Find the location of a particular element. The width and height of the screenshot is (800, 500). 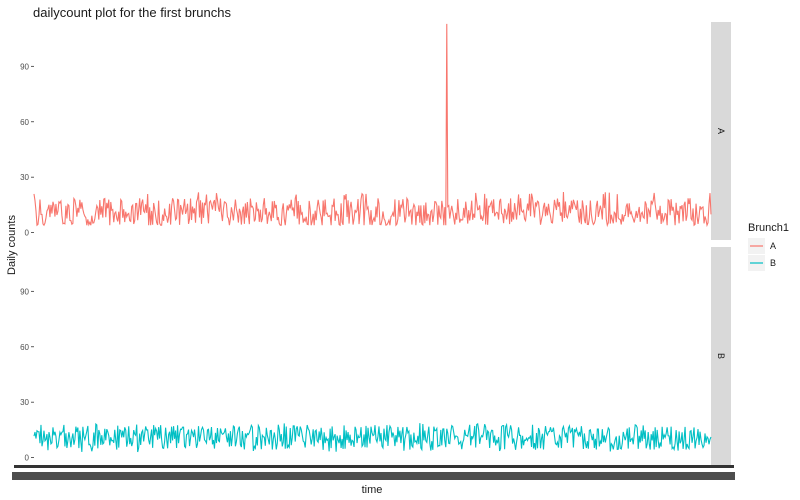

strip-b is located at coordinates (721, 356).